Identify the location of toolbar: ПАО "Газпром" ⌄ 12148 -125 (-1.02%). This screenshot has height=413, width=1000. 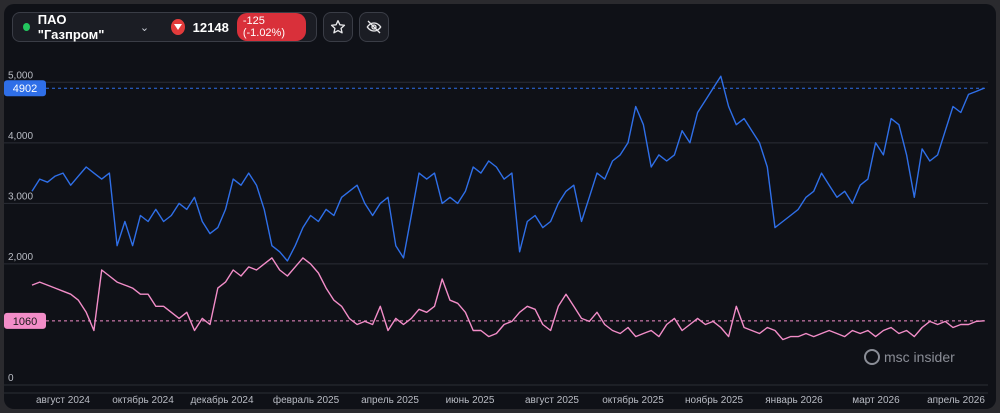
(200, 27).